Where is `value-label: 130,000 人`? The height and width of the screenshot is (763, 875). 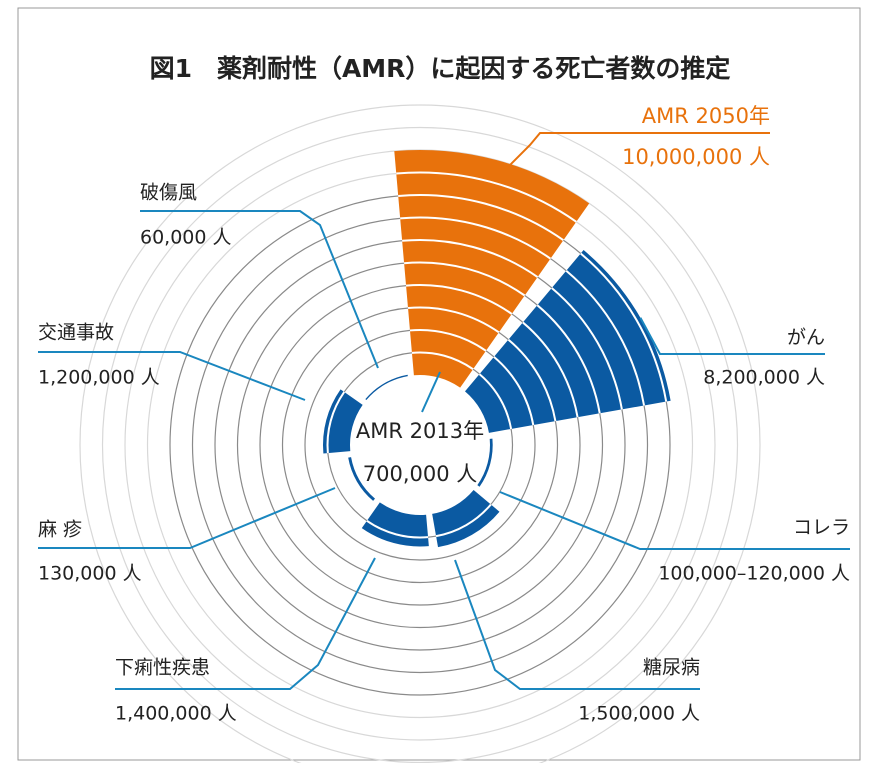 value-label: 130,000 人 is located at coordinates (90, 574).